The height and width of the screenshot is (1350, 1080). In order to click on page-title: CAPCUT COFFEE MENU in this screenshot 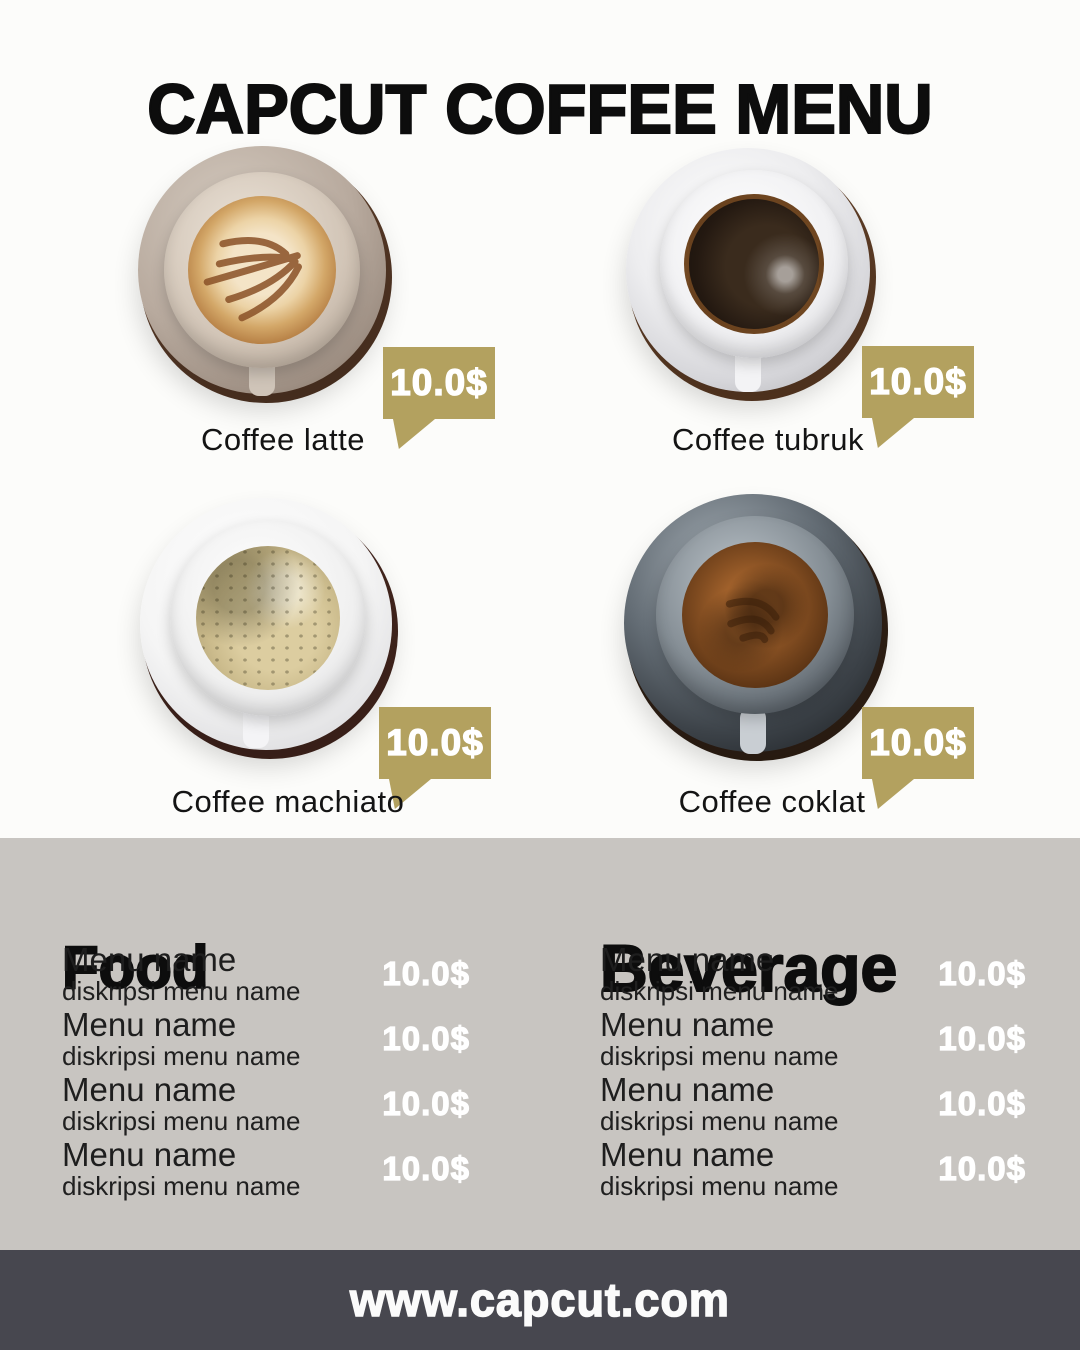, I will do `click(539, 109)`.